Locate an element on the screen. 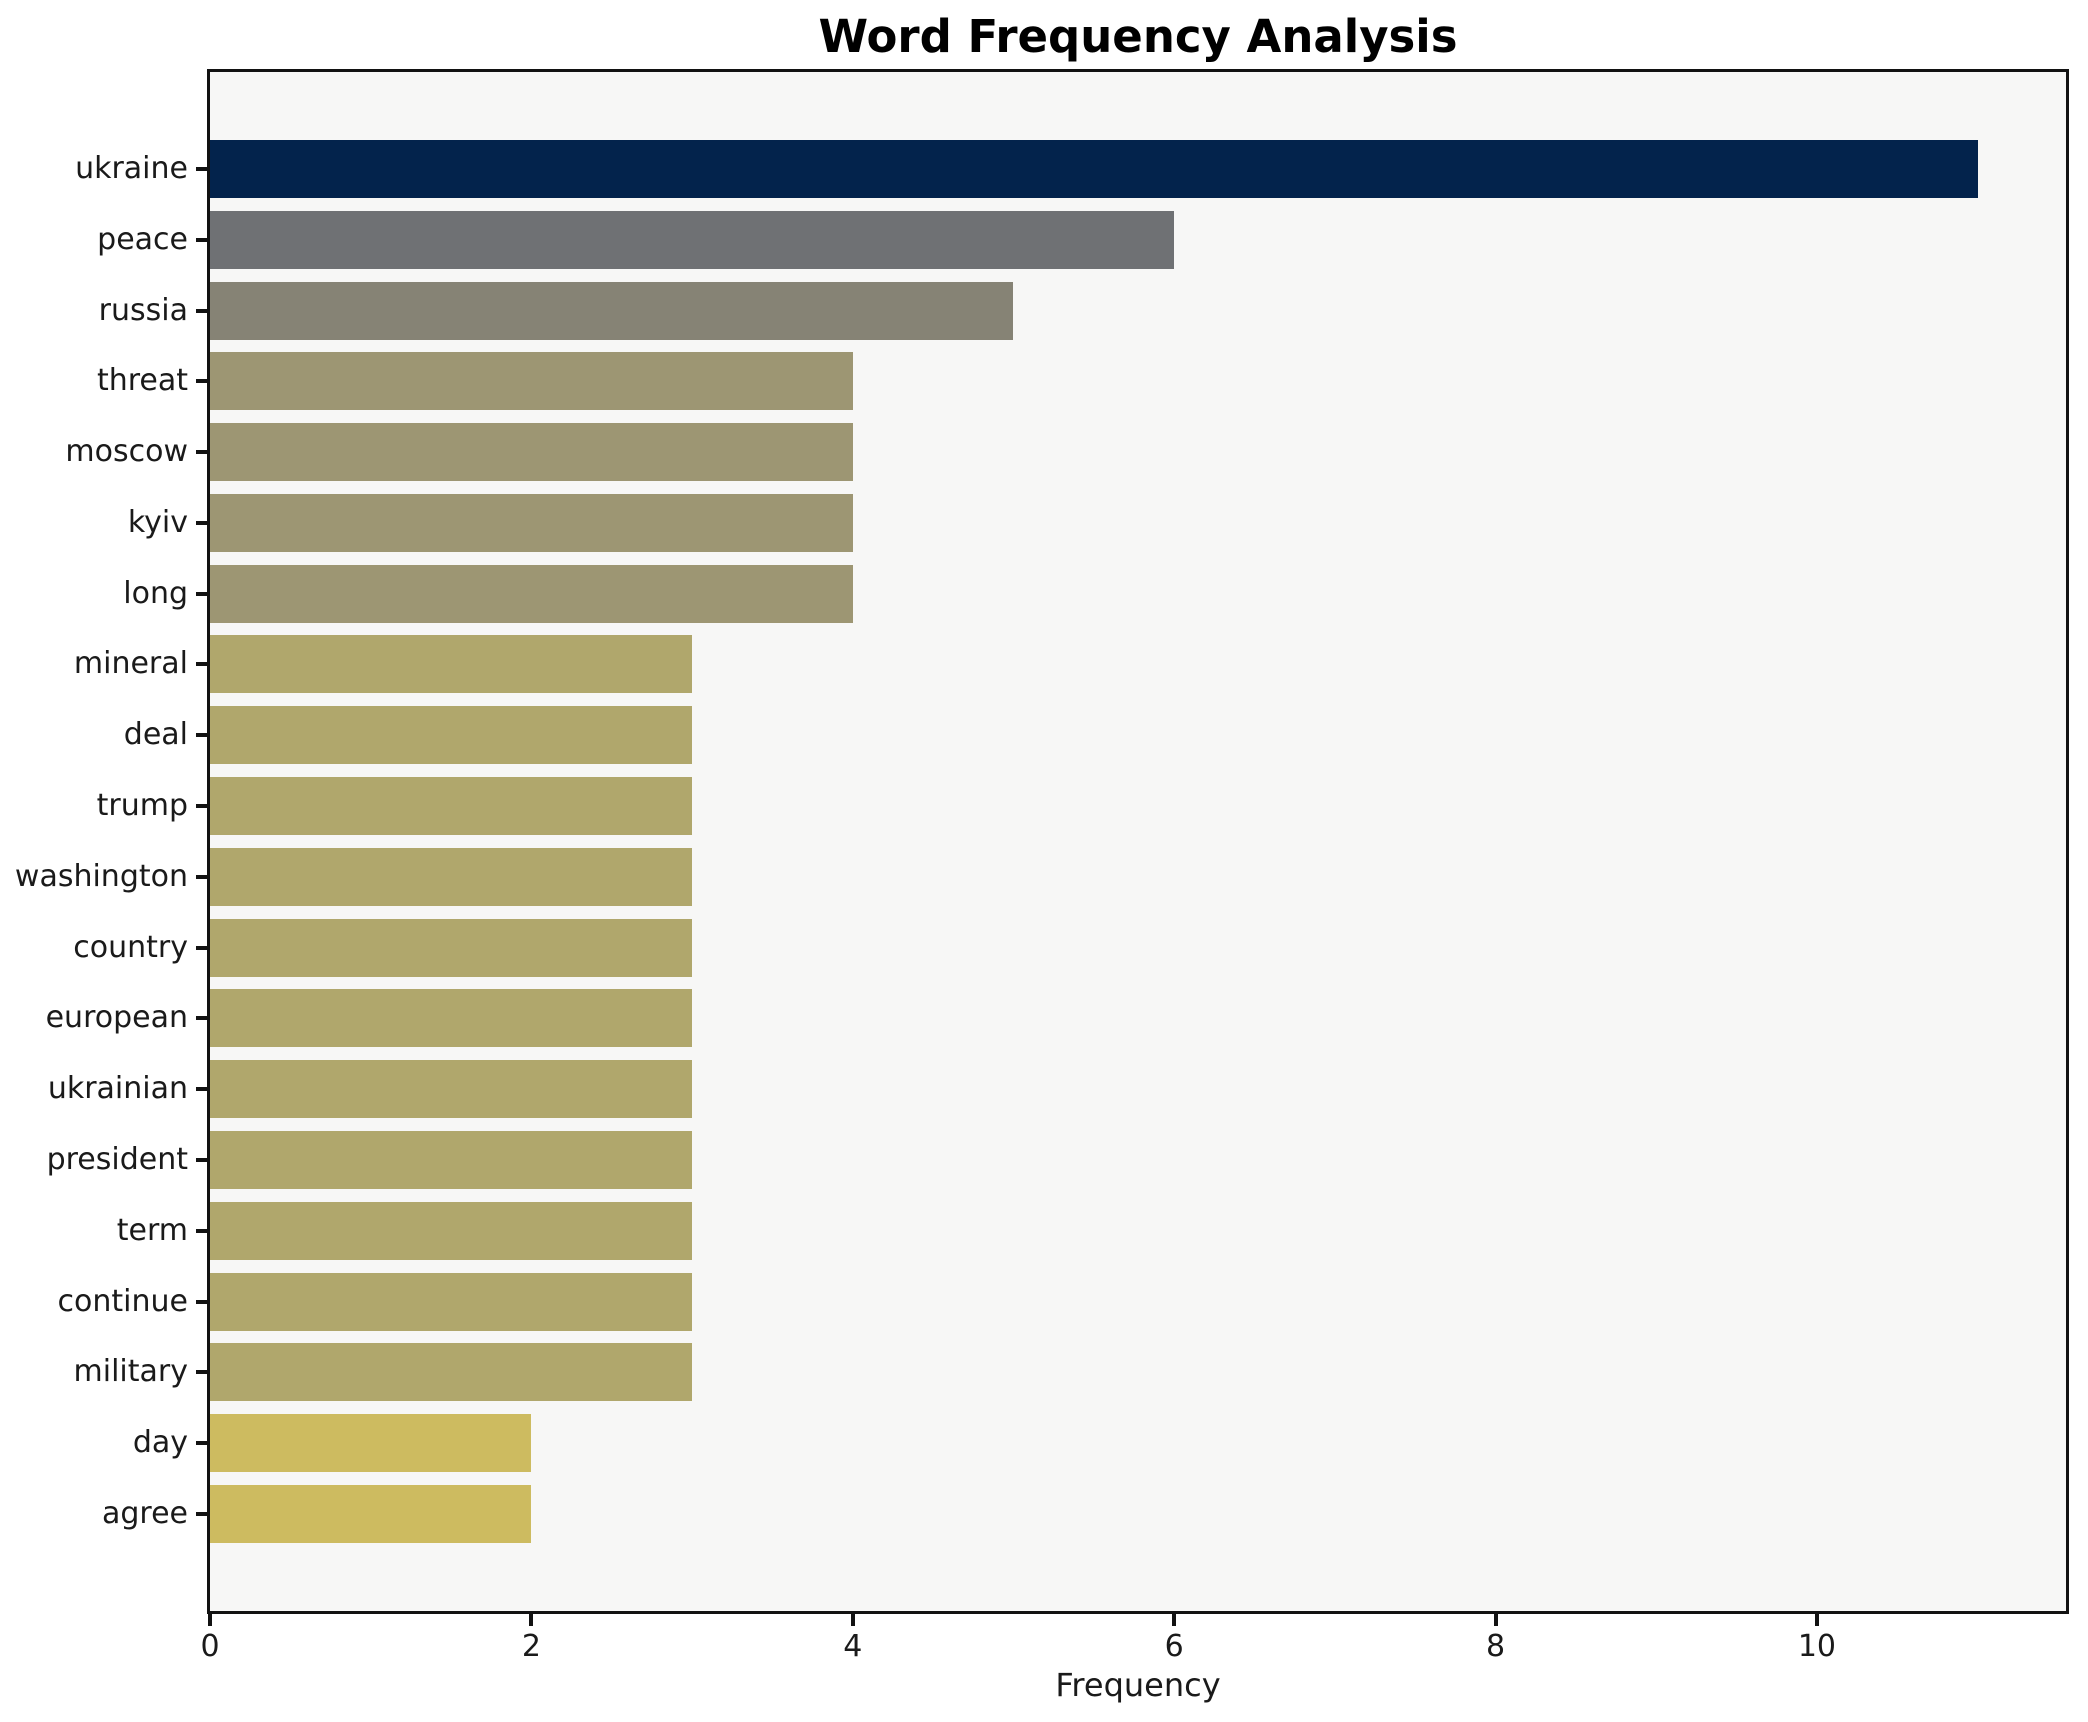 Image resolution: width=2088 pixels, height=1722 pixels. x-tick-label-10: 10 is located at coordinates (1817, 1646).